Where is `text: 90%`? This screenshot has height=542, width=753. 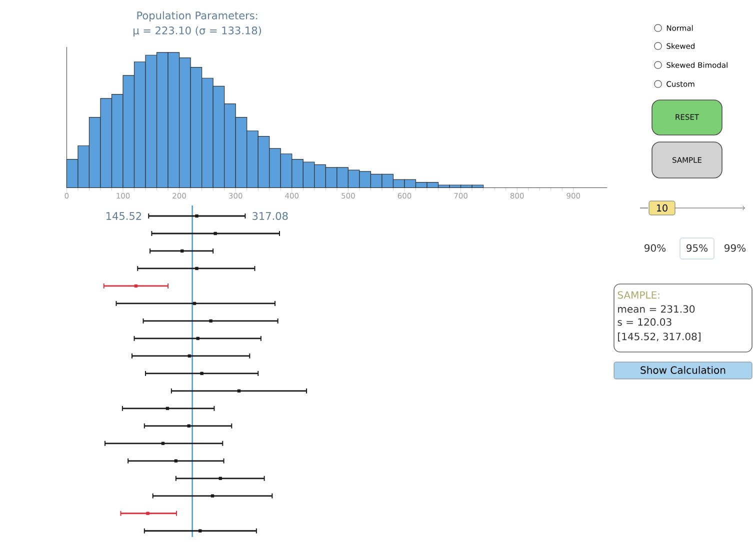
text: 90% is located at coordinates (655, 248).